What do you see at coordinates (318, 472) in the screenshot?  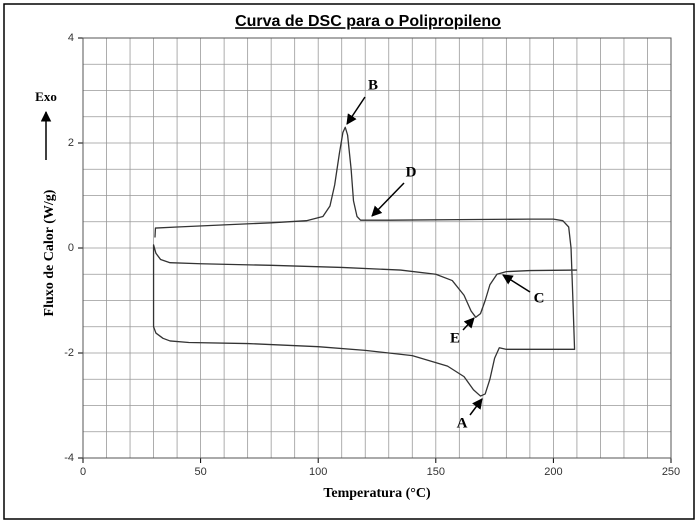 I see `x-tick-label: 100` at bounding box center [318, 472].